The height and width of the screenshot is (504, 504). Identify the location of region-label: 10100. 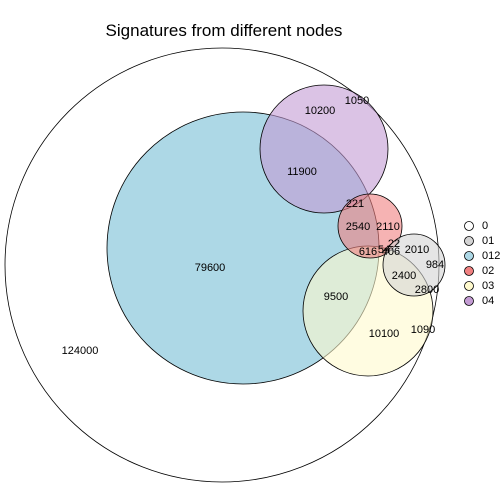
(384, 334).